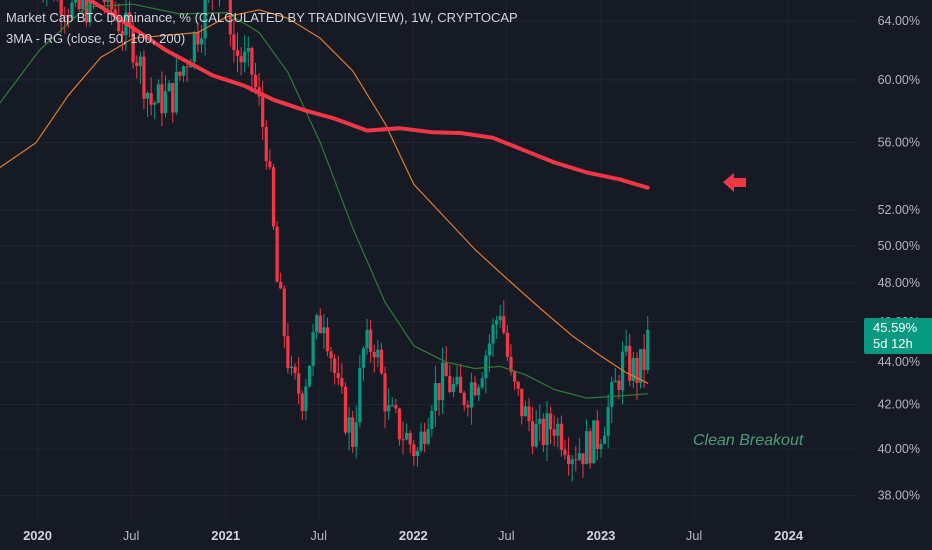  What do you see at coordinates (96, 38) in the screenshot?
I see `indicator-label: 3MA - RG (close, 50, 100, 200)` at bounding box center [96, 38].